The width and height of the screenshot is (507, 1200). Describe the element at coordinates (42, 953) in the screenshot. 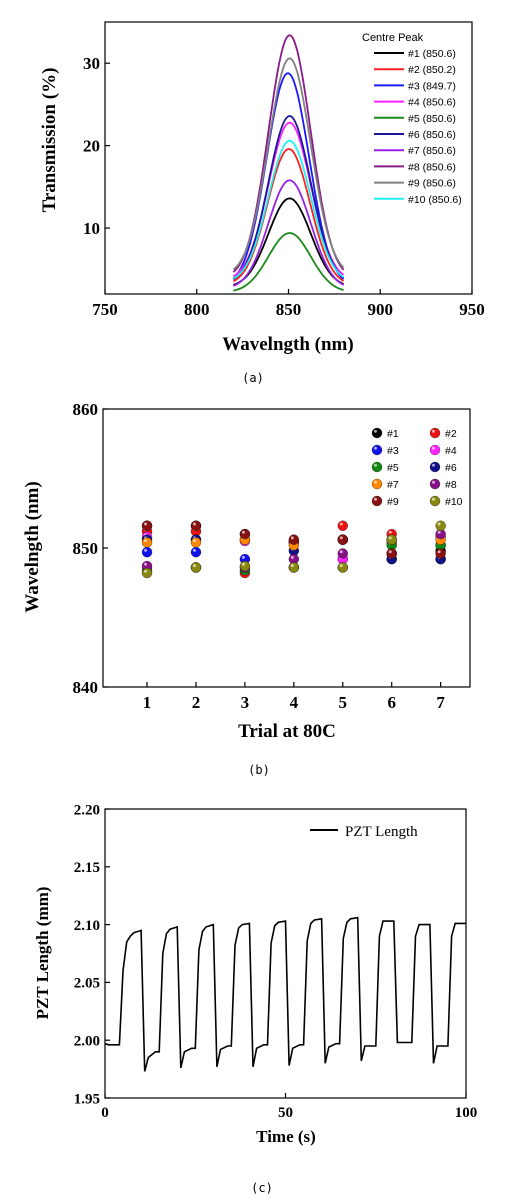

I see `y-axis-title: PZT Length (mm)` at that location.